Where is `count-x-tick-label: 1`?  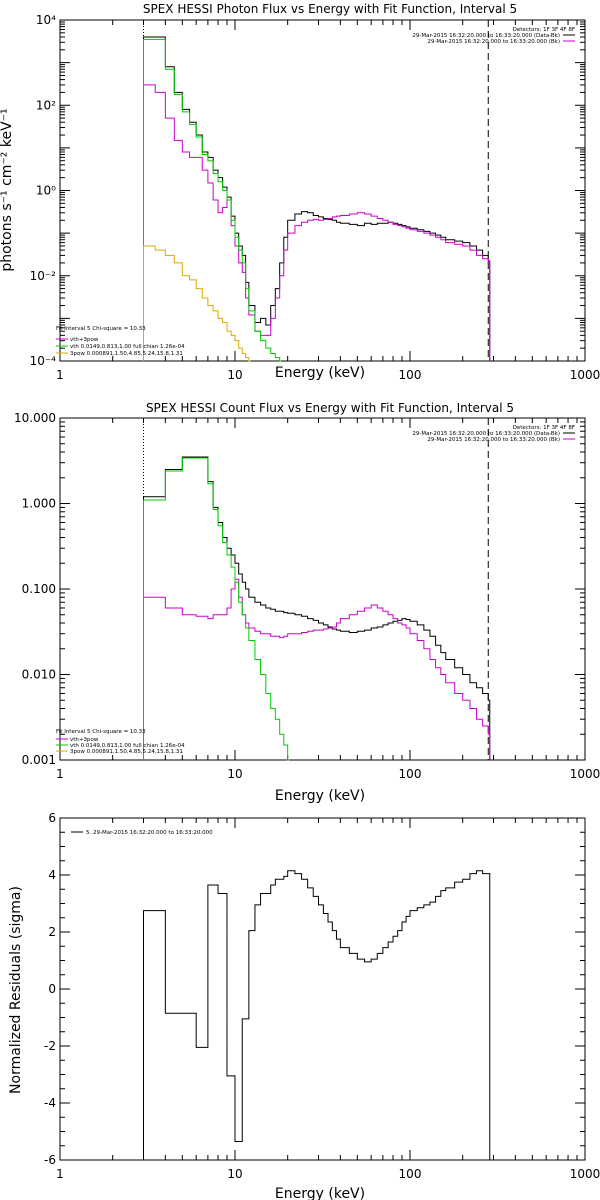 count-x-tick-label: 1 is located at coordinates (60, 774).